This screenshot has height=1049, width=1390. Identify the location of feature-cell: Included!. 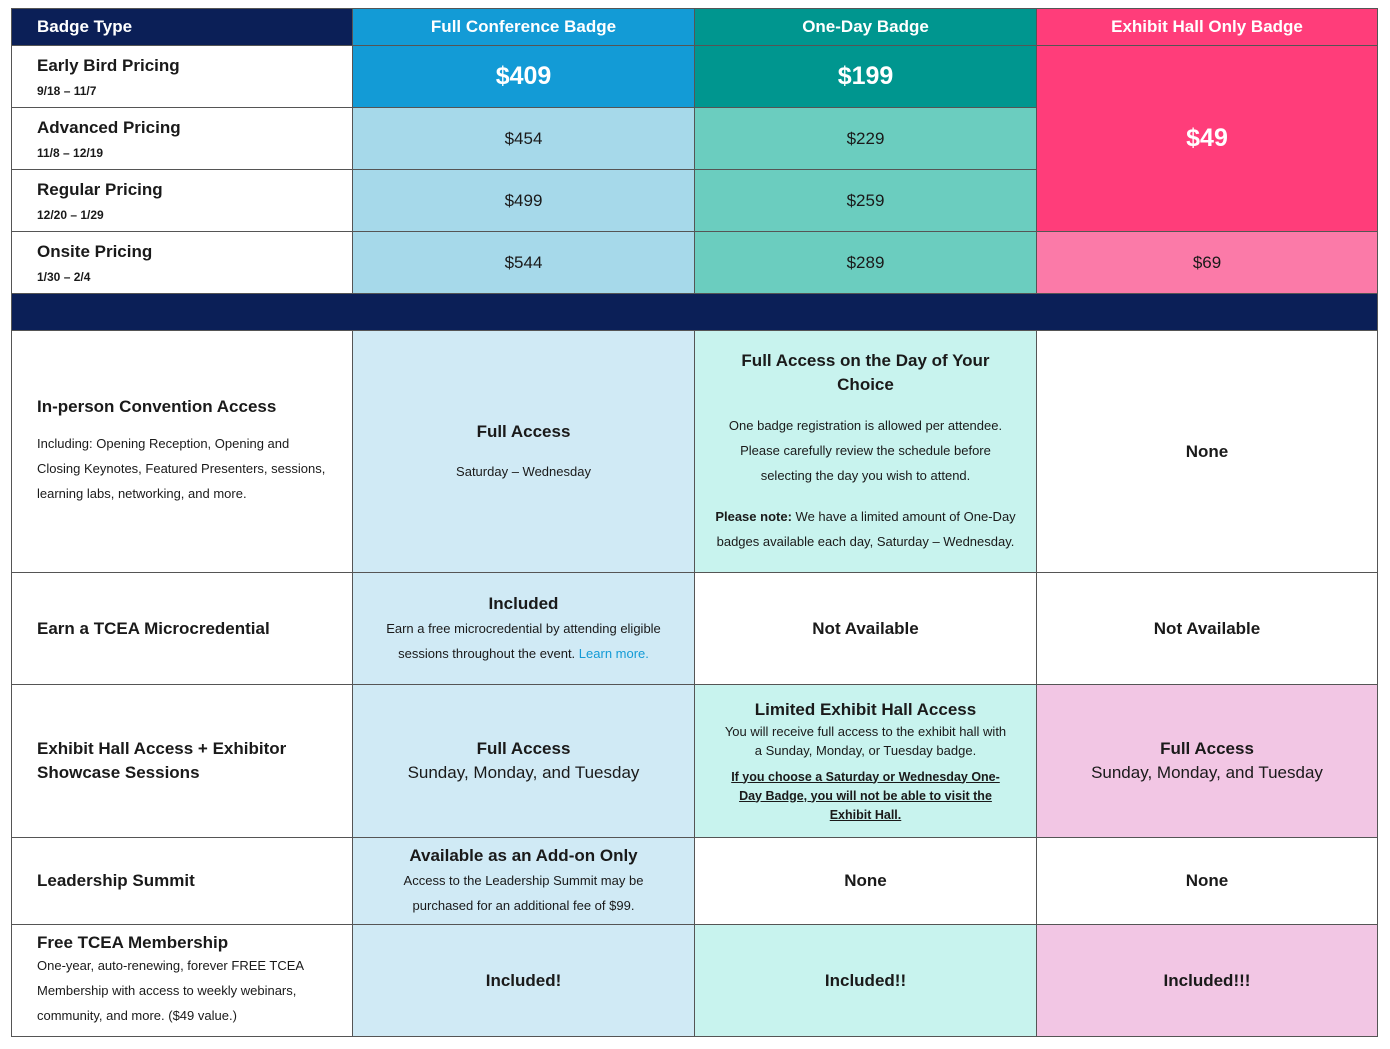
(523, 980).